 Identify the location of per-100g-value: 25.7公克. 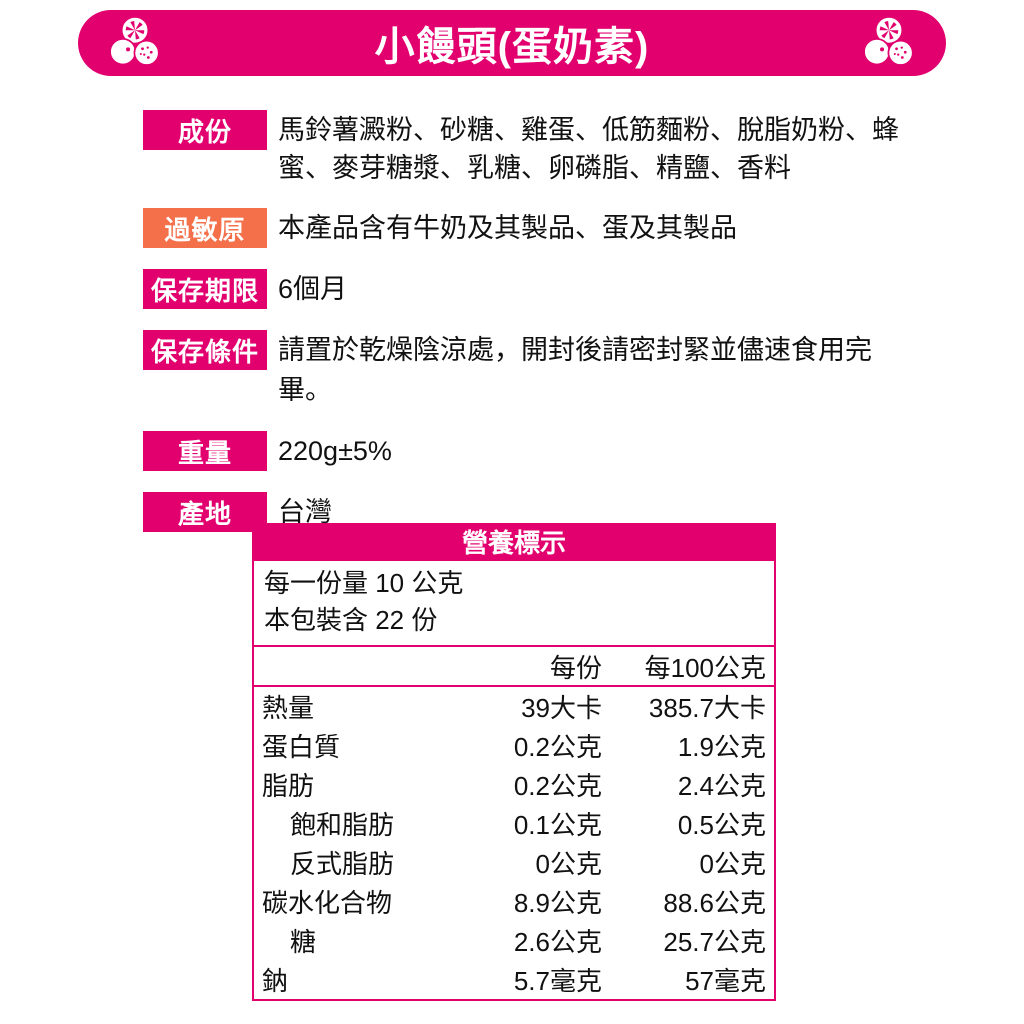
(714, 942).